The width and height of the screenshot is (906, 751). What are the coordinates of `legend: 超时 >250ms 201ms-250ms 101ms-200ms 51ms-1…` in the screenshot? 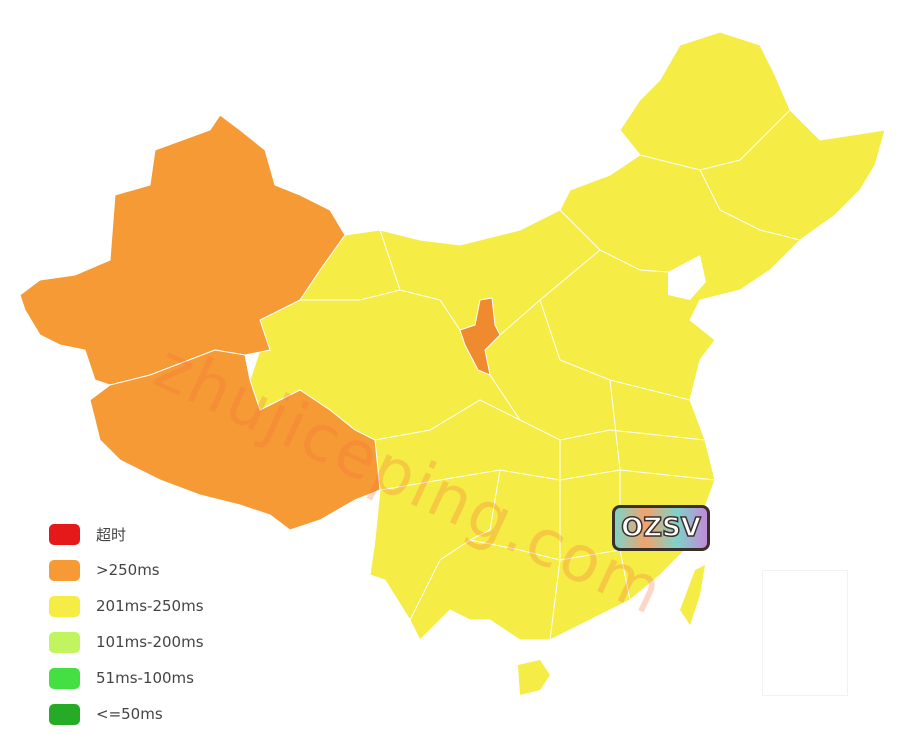 It's located at (126, 624).